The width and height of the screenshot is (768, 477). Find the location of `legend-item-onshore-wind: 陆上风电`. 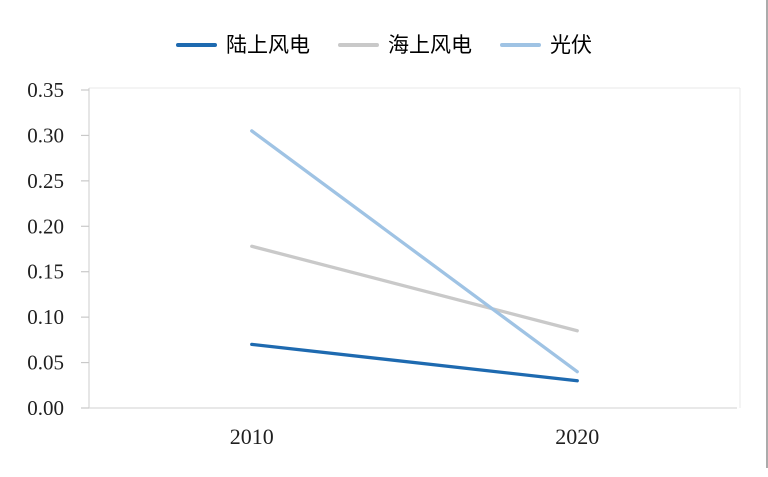

legend-item-onshore-wind: 陆上风电 is located at coordinates (243, 45).